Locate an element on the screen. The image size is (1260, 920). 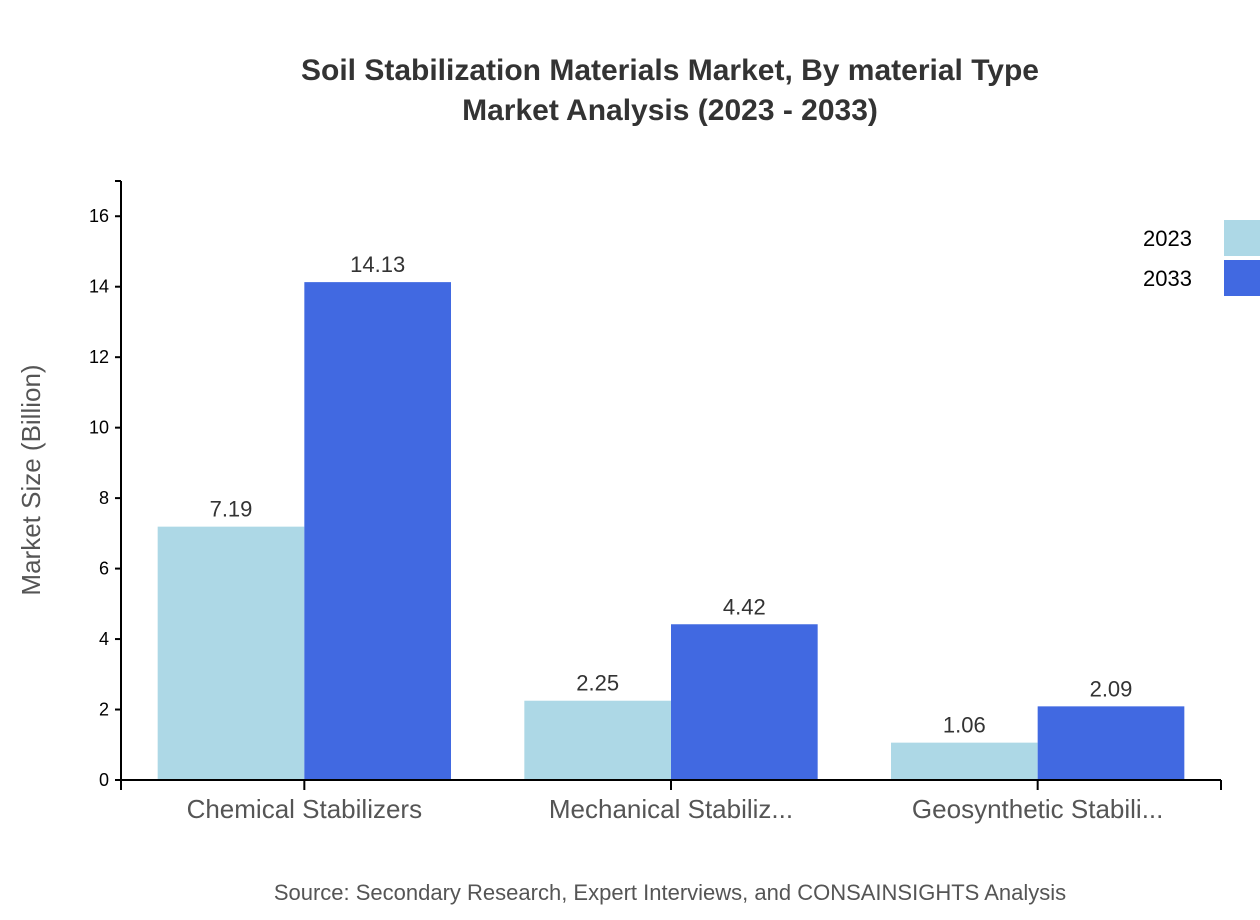
data-label: 4.42 is located at coordinates (744, 606).